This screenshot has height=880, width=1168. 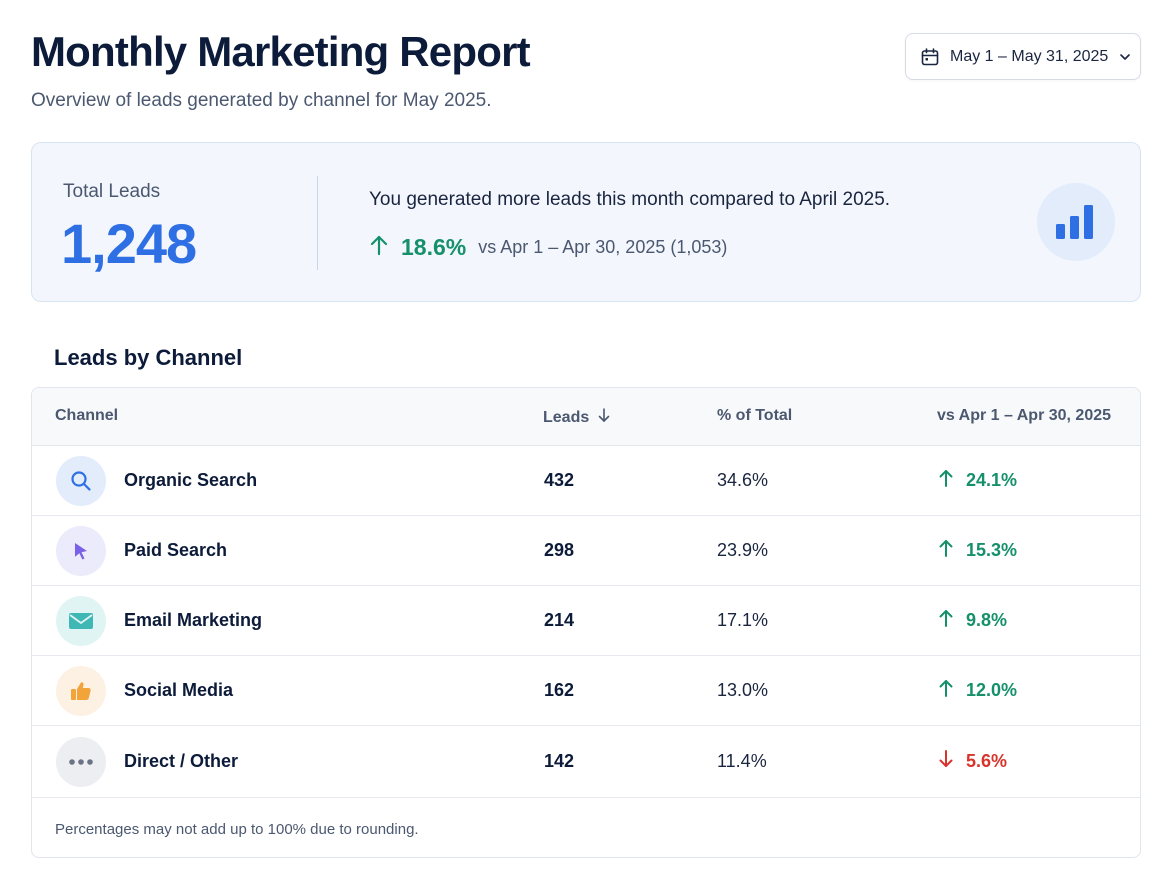 I want to click on summary-divider, so click(x=317, y=223).